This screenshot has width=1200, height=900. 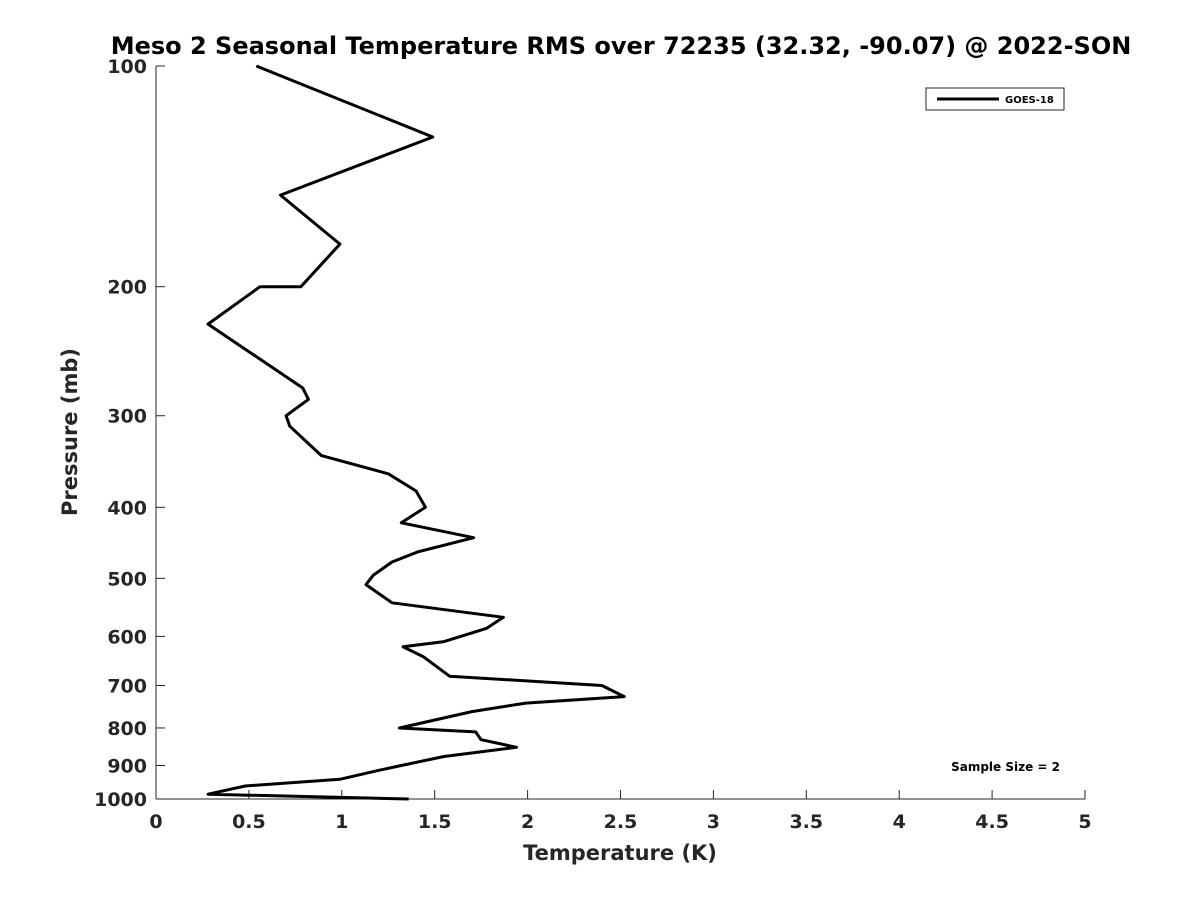 What do you see at coordinates (127, 637) in the screenshot?
I see `y-tick-label: 600` at bounding box center [127, 637].